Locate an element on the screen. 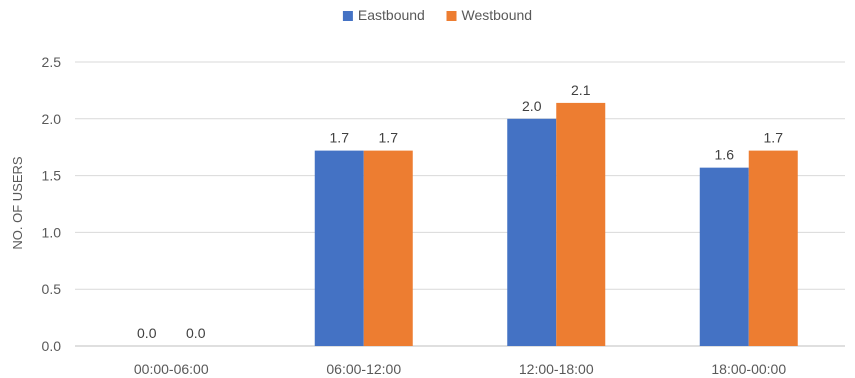  data-label-eastbound-06-00-12-00: 1.7 is located at coordinates (340, 138).